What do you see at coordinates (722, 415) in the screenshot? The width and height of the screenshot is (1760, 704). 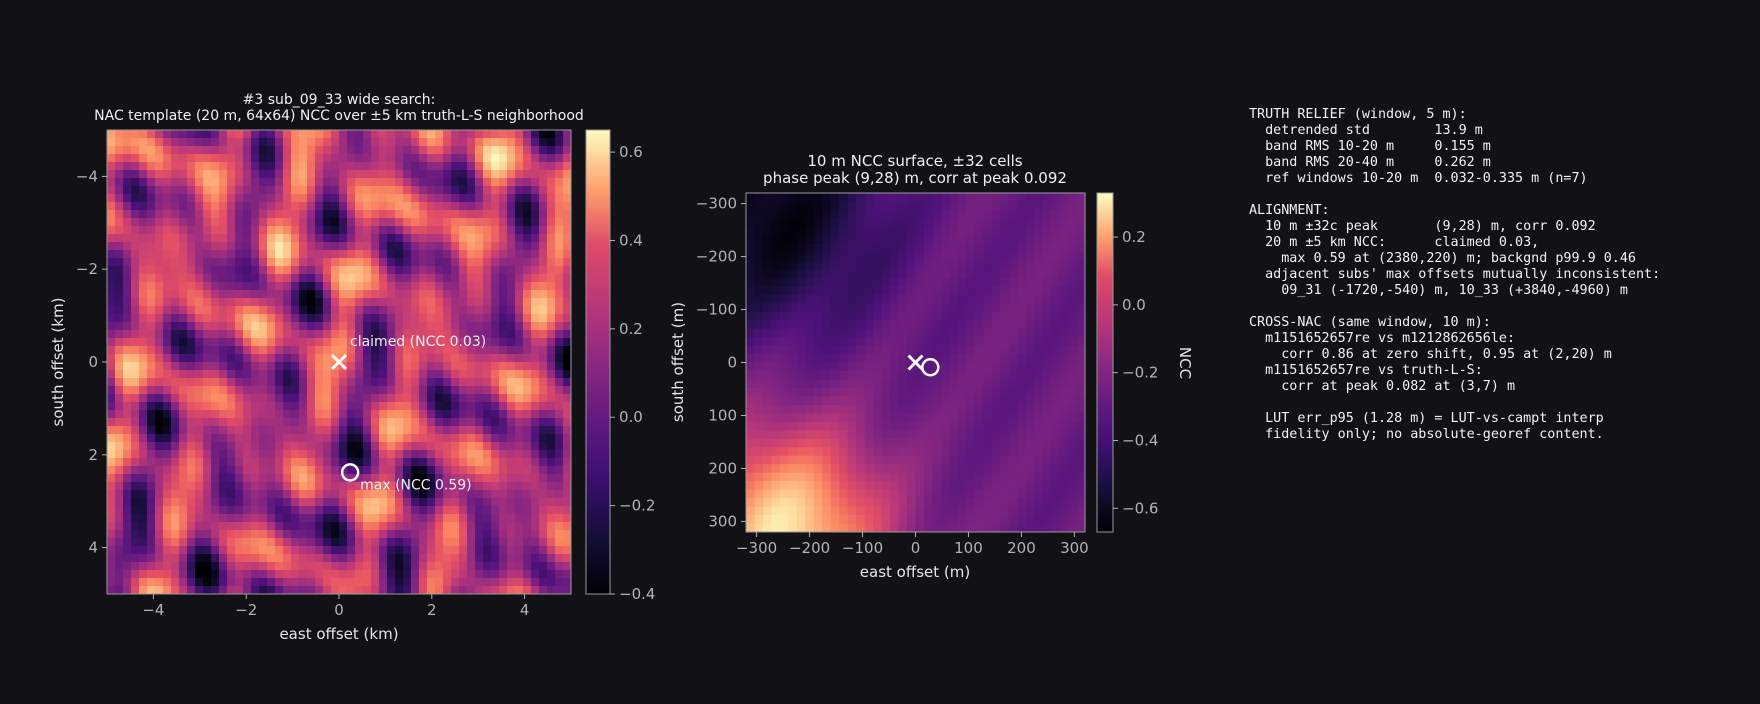 I see `y-tick-label: 100` at bounding box center [722, 415].